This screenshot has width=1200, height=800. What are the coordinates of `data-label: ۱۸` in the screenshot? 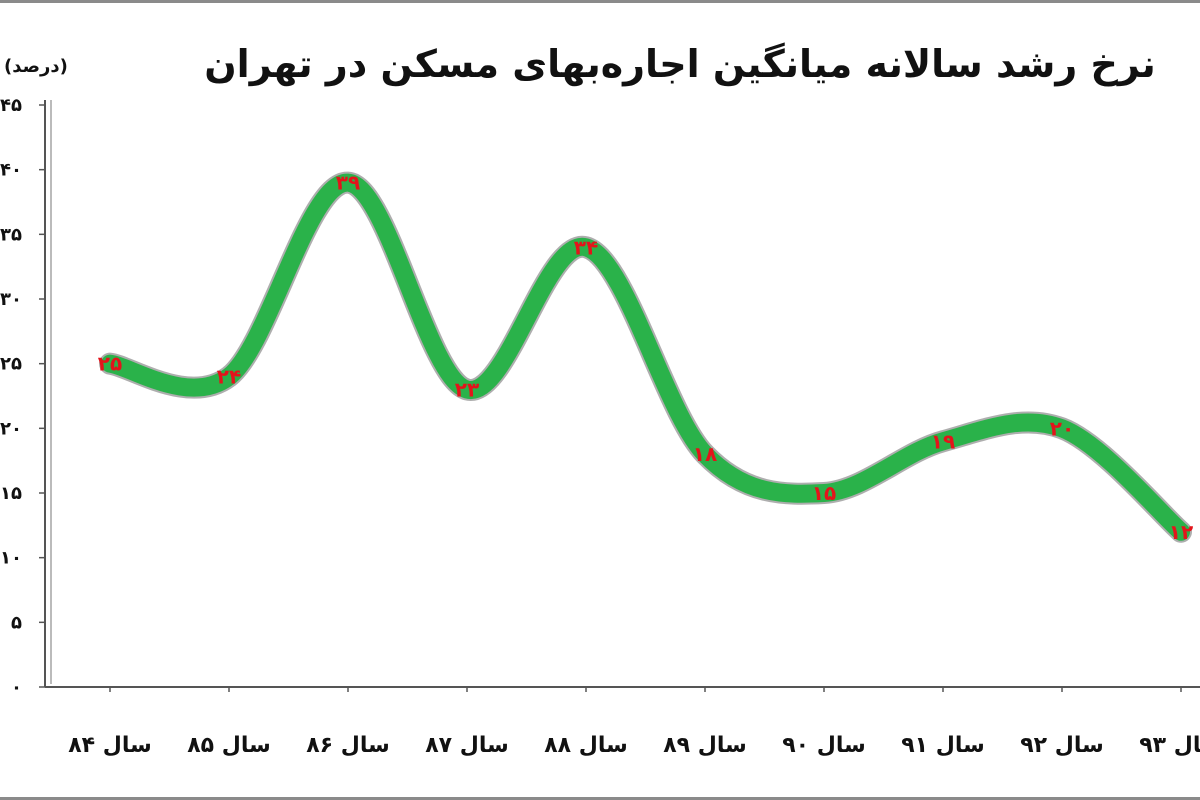 It's located at (705, 454).